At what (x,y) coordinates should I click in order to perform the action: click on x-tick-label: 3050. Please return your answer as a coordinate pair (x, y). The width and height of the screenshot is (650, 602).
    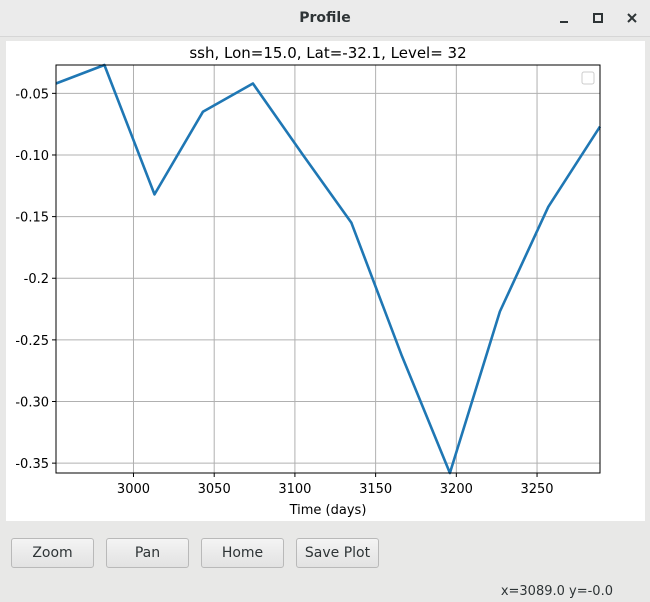
    Looking at the image, I should click on (214, 489).